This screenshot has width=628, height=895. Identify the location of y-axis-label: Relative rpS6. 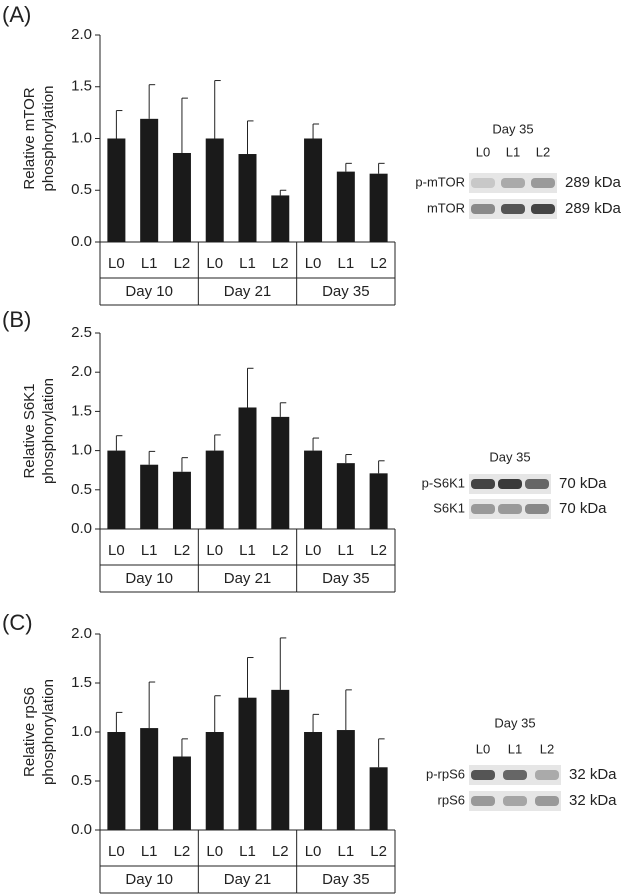
(29, 732).